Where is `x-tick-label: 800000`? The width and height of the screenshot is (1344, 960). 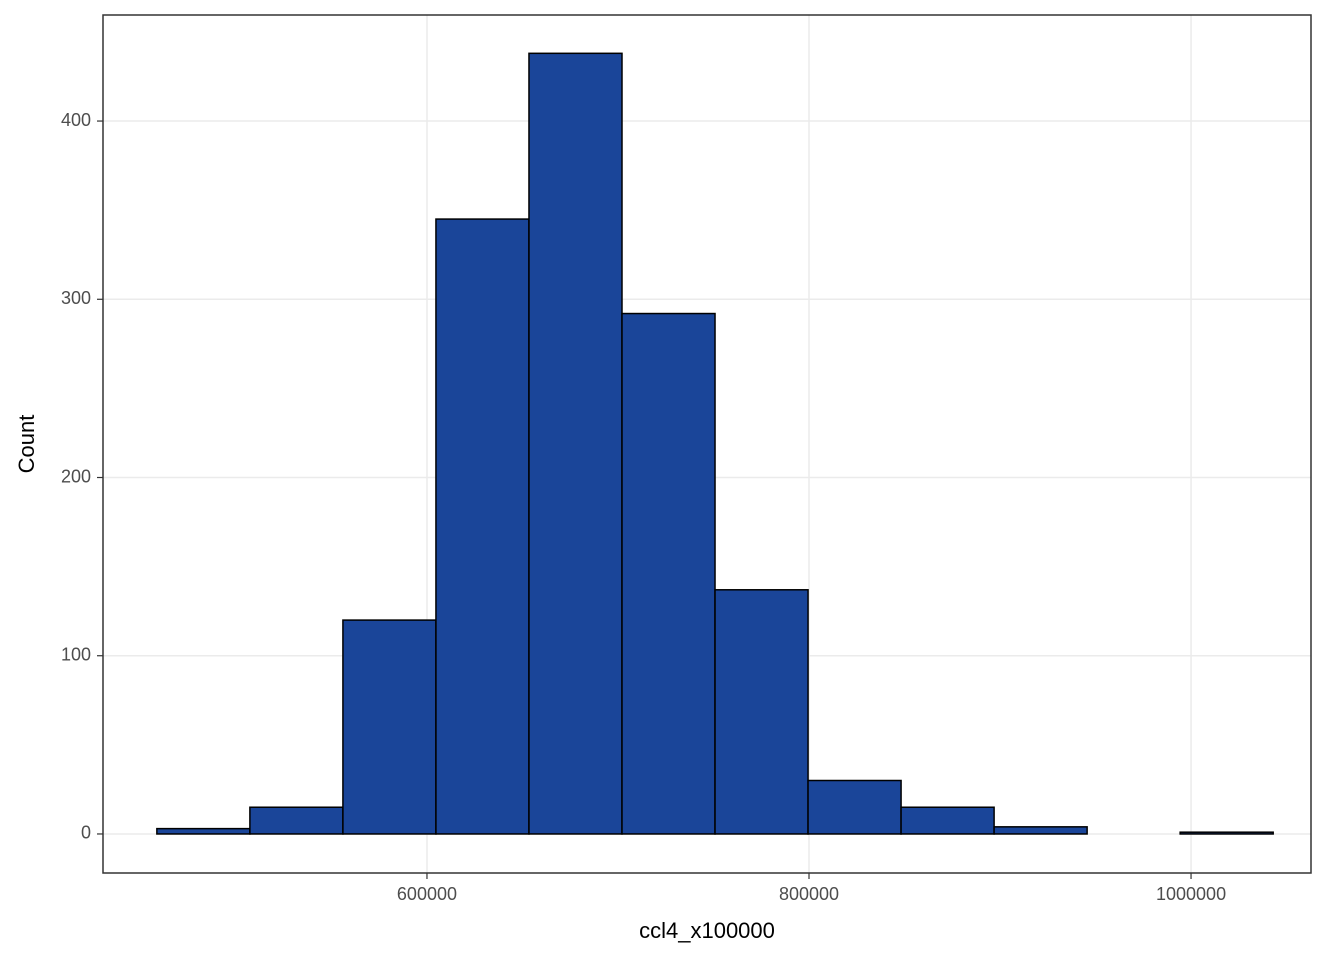 x-tick-label: 800000 is located at coordinates (809, 894).